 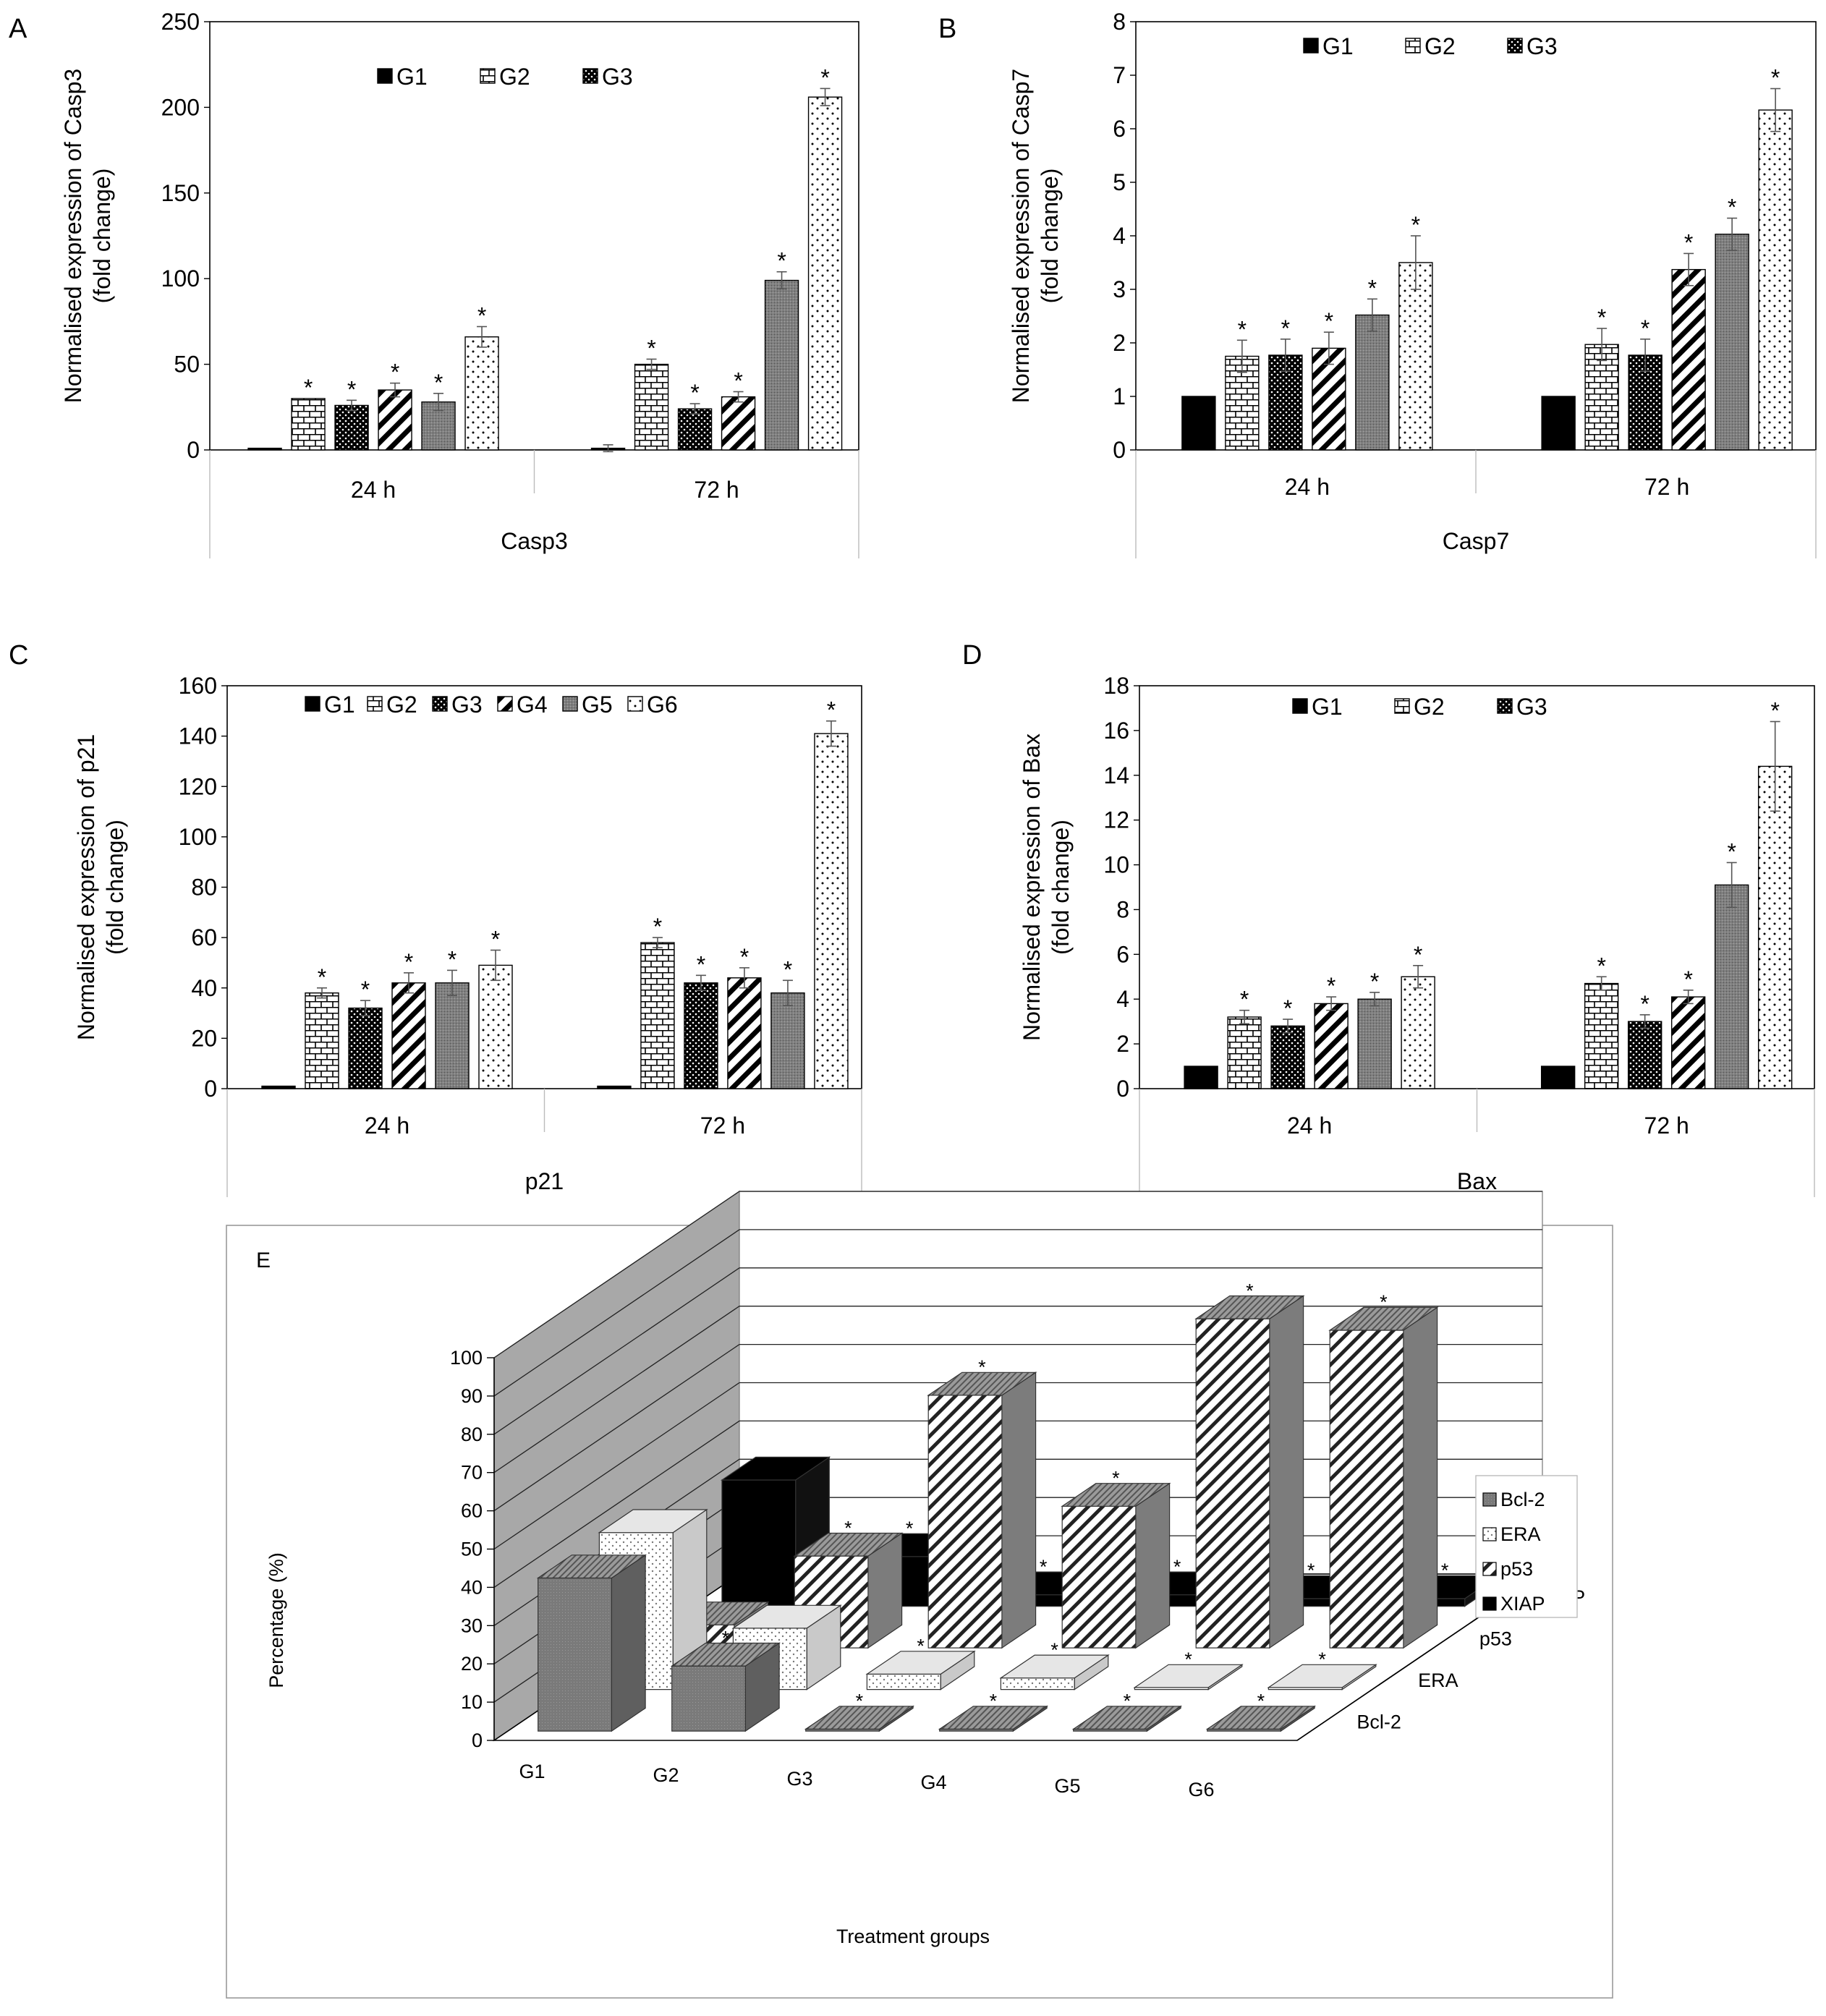 I want to click on bar-g3, so click(x=1644, y=1055).